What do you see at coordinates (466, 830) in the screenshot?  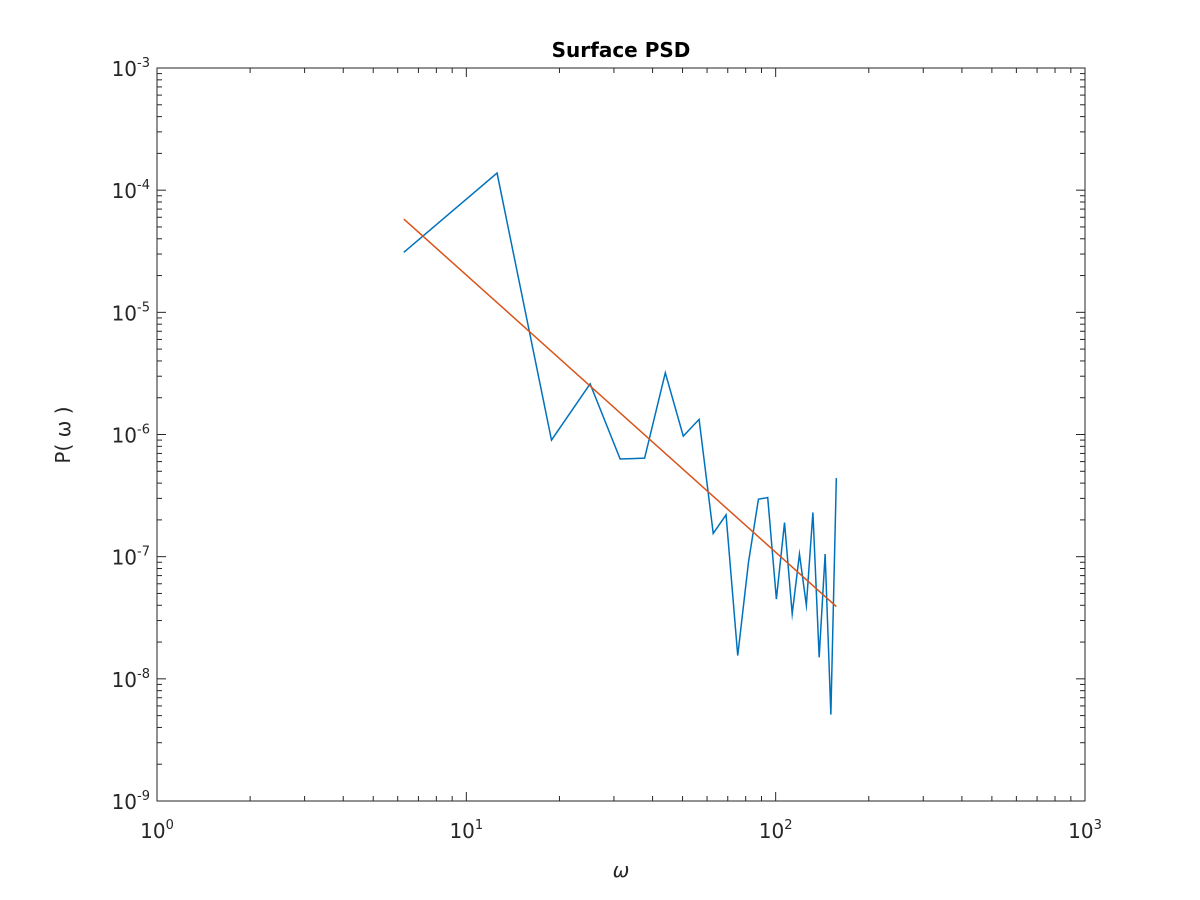 I see `x-tick-label: 101` at bounding box center [466, 830].